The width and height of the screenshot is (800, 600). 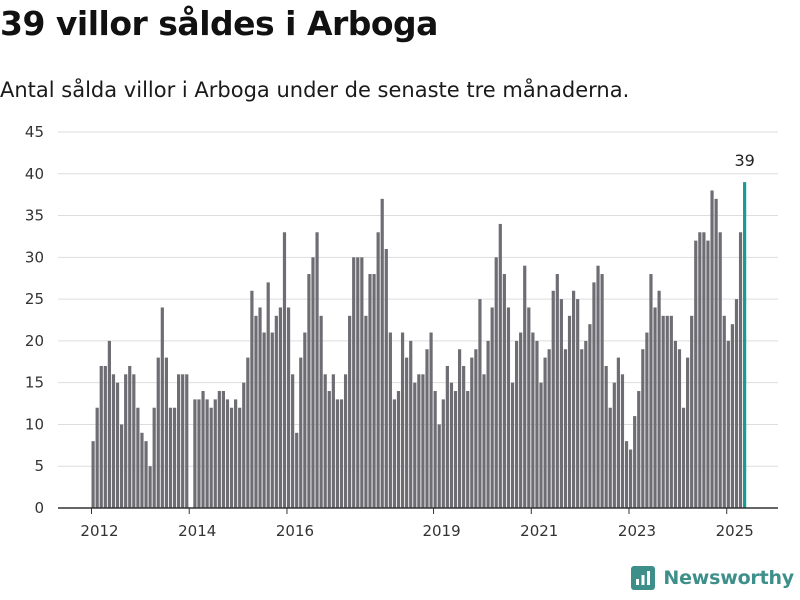 What do you see at coordinates (99, 531) in the screenshot?
I see `x-tick-label: 2012` at bounding box center [99, 531].